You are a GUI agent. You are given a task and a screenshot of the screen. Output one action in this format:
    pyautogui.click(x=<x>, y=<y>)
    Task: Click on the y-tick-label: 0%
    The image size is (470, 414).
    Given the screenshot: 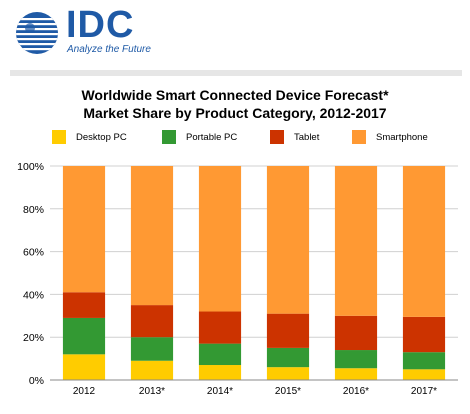 What is the action you would take?
    pyautogui.click(x=36, y=381)
    